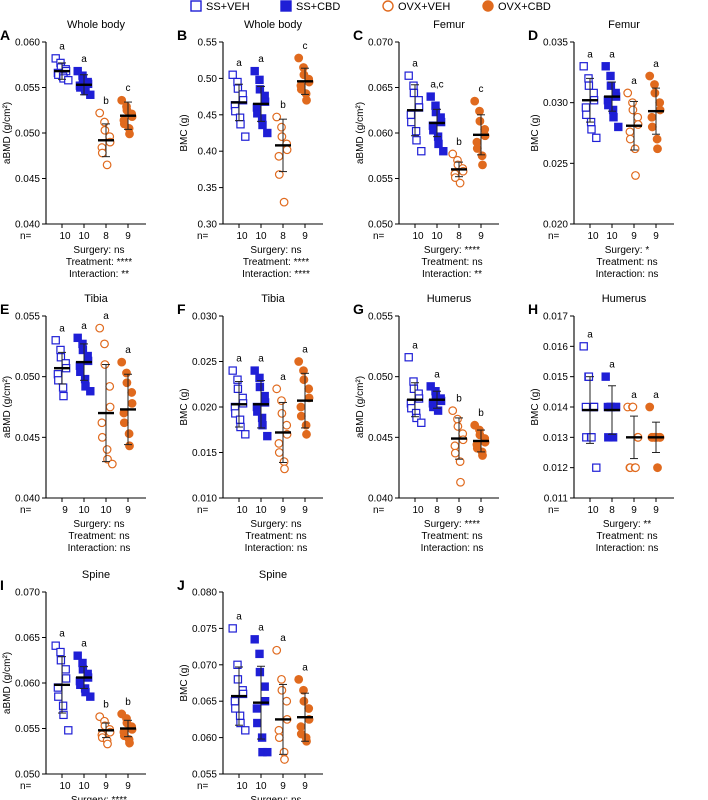 This screenshot has height=800, width=708. What do you see at coordinates (305, 46) in the screenshot?
I see `significance-letter: c` at bounding box center [305, 46].